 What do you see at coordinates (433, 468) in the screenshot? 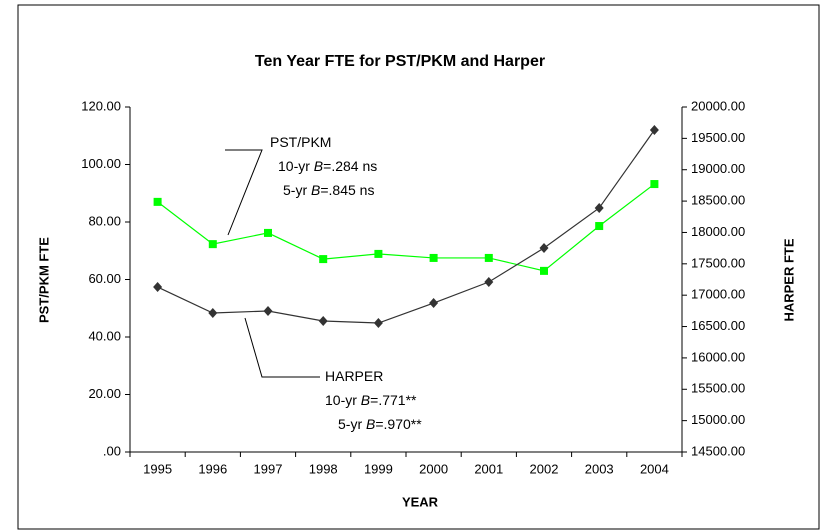
I see `x-tick-label: 2000` at bounding box center [433, 468].